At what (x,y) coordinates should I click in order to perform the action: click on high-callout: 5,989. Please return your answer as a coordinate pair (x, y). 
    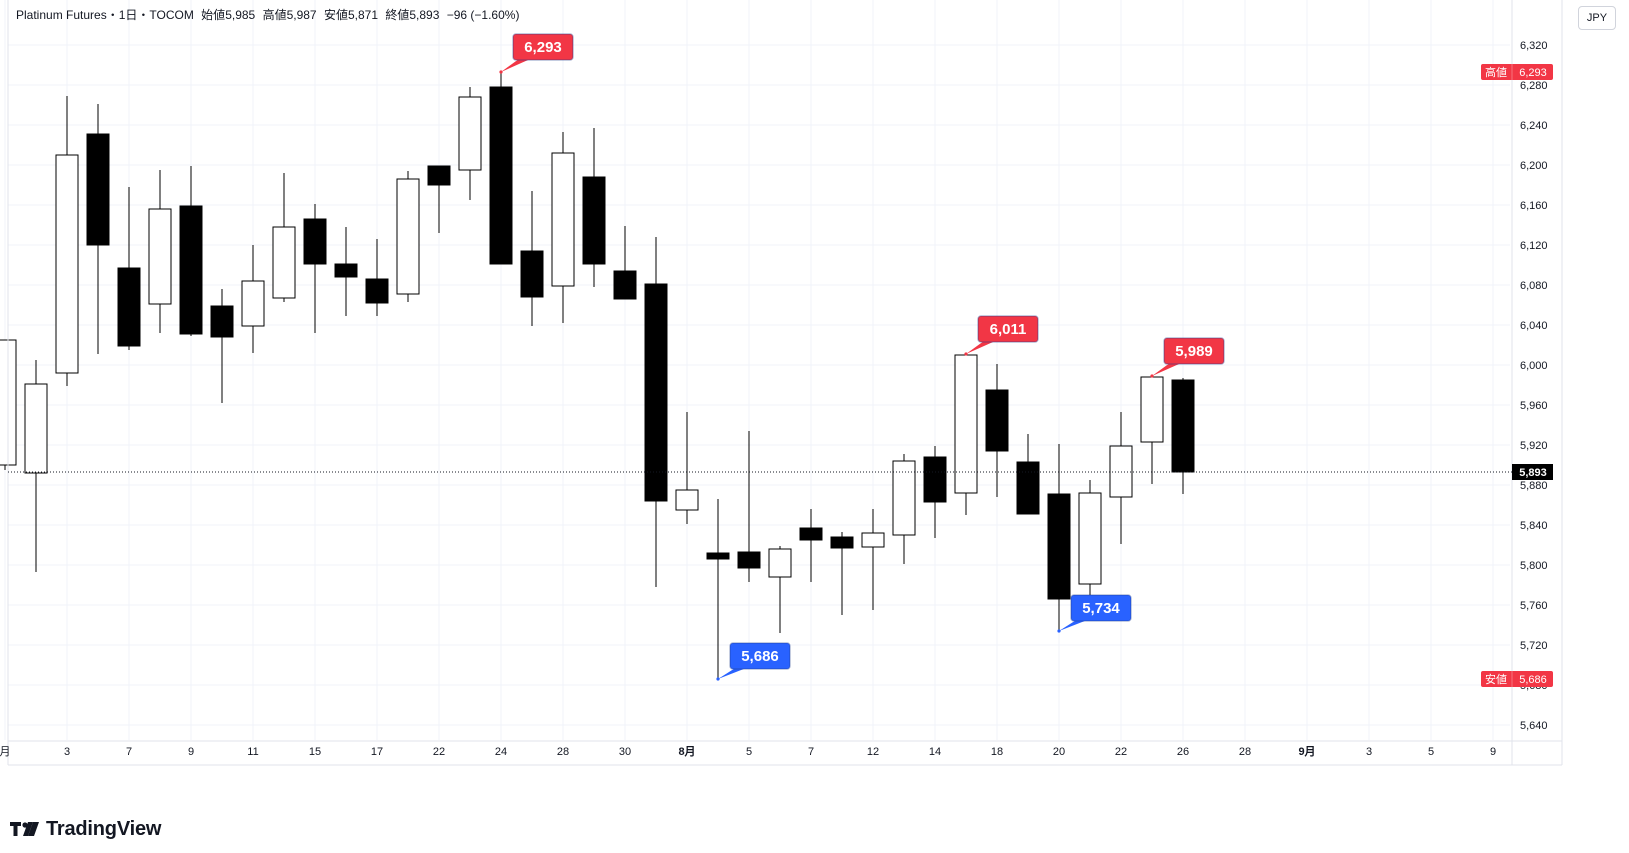
    Looking at the image, I should click on (1187, 357).